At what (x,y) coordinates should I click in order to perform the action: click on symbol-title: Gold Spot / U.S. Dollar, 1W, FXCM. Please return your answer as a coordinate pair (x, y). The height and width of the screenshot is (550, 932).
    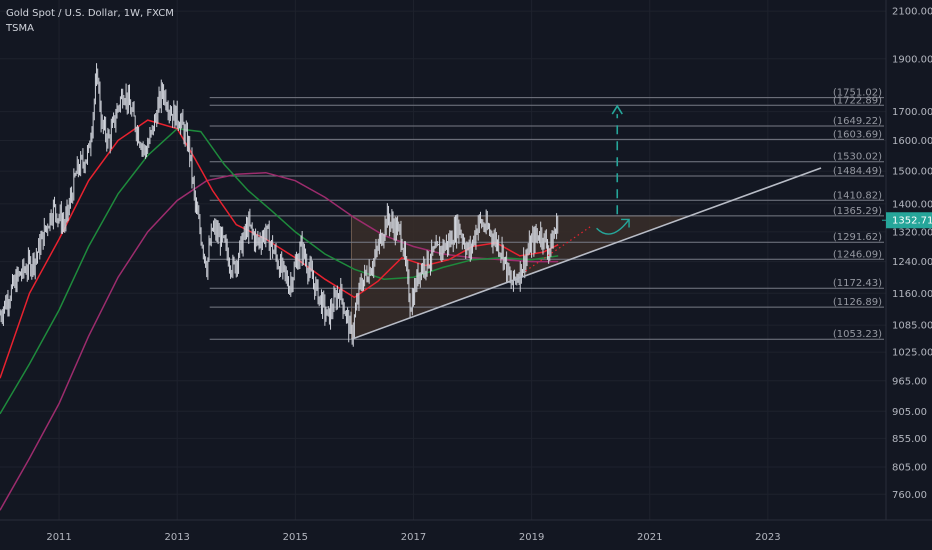
    Looking at the image, I should click on (90, 13).